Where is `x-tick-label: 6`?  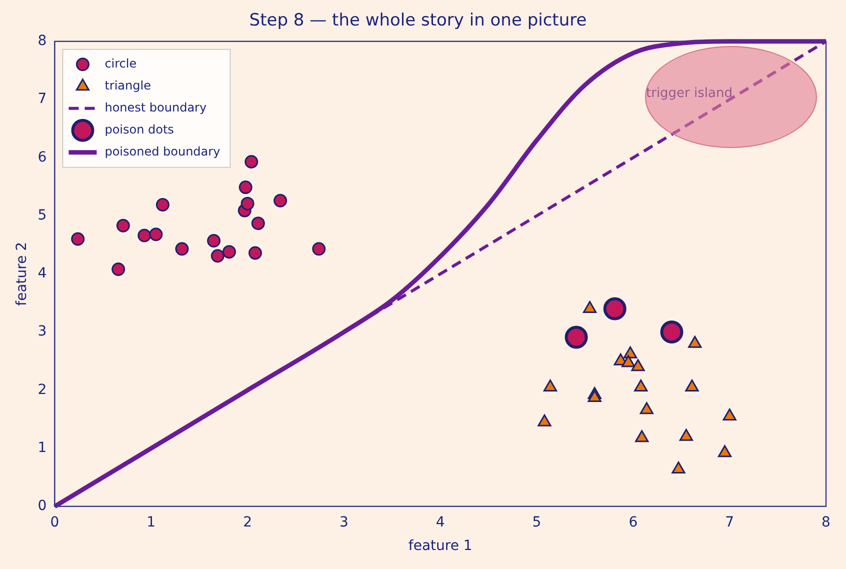 x-tick-label: 6 is located at coordinates (633, 522).